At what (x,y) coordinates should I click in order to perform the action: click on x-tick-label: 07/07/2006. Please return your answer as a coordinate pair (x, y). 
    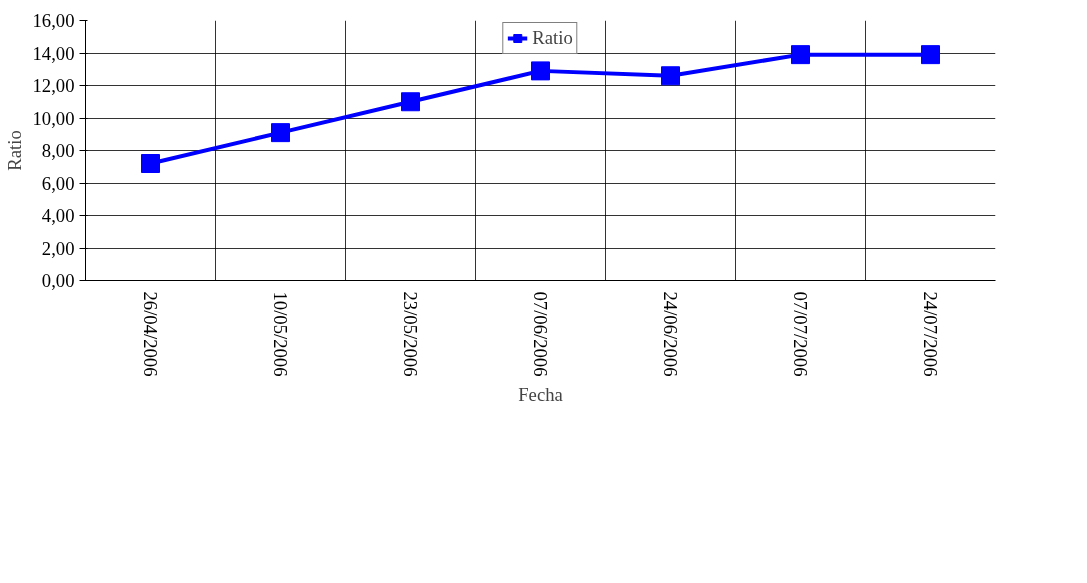
    Looking at the image, I should click on (800, 334).